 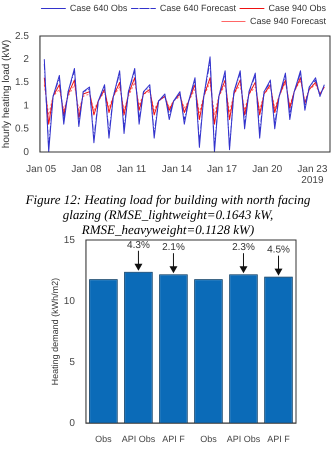 I want to click on y-tick-label: 1, so click(x=26, y=106).